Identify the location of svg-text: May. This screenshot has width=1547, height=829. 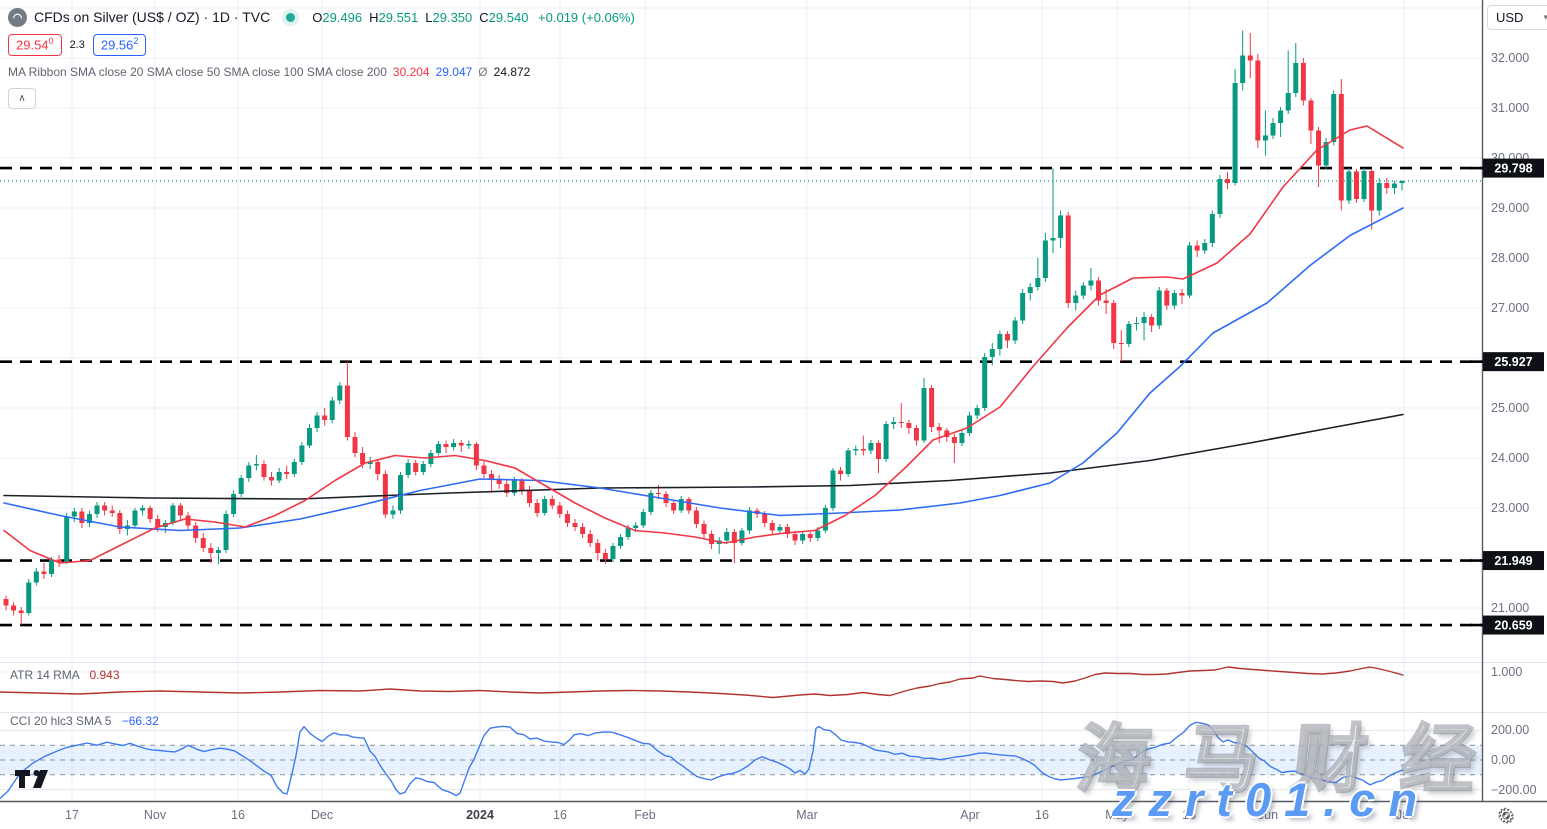
(1117, 815).